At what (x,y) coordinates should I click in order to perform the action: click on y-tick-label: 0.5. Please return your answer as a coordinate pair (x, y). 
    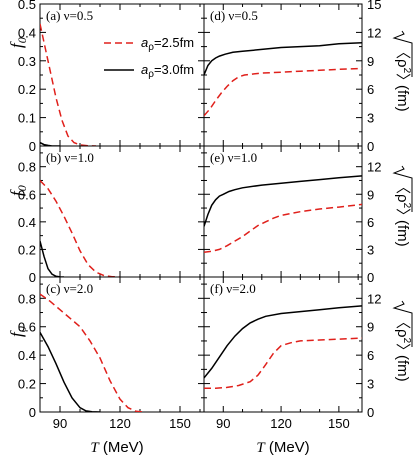
    Looking at the image, I should click on (27, 6).